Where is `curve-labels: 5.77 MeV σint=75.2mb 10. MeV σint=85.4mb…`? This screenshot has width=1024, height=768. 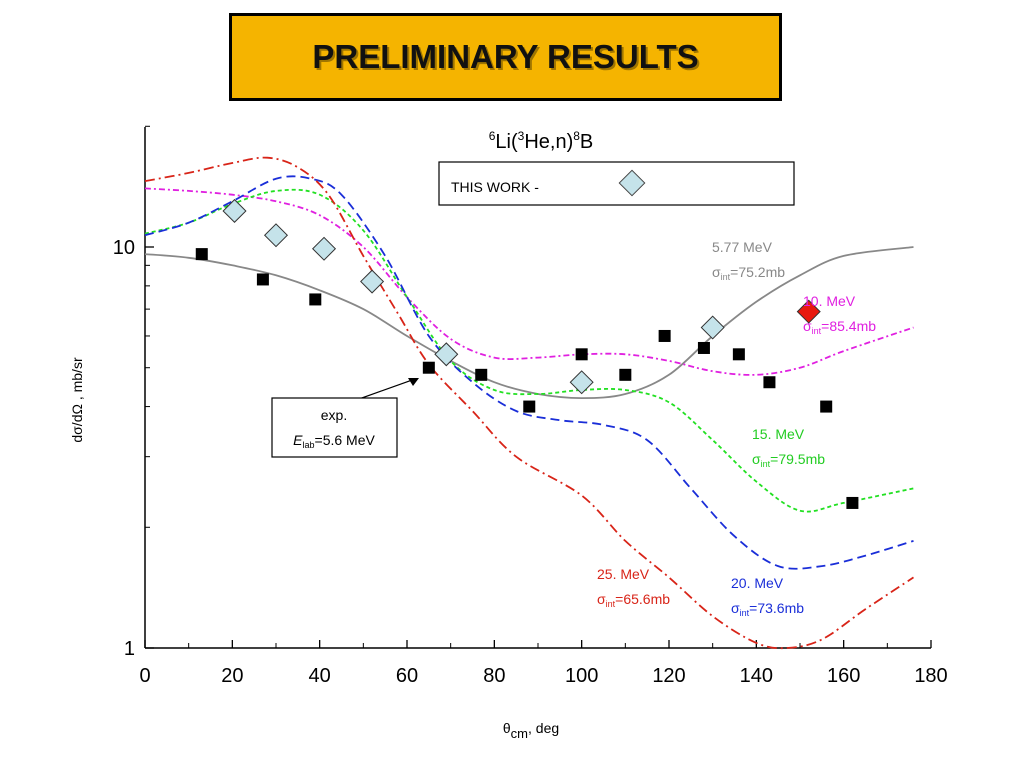 curve-labels: 5.77 MeV σint=75.2mb 10. MeV σint=85.4mb… is located at coordinates (736, 428).